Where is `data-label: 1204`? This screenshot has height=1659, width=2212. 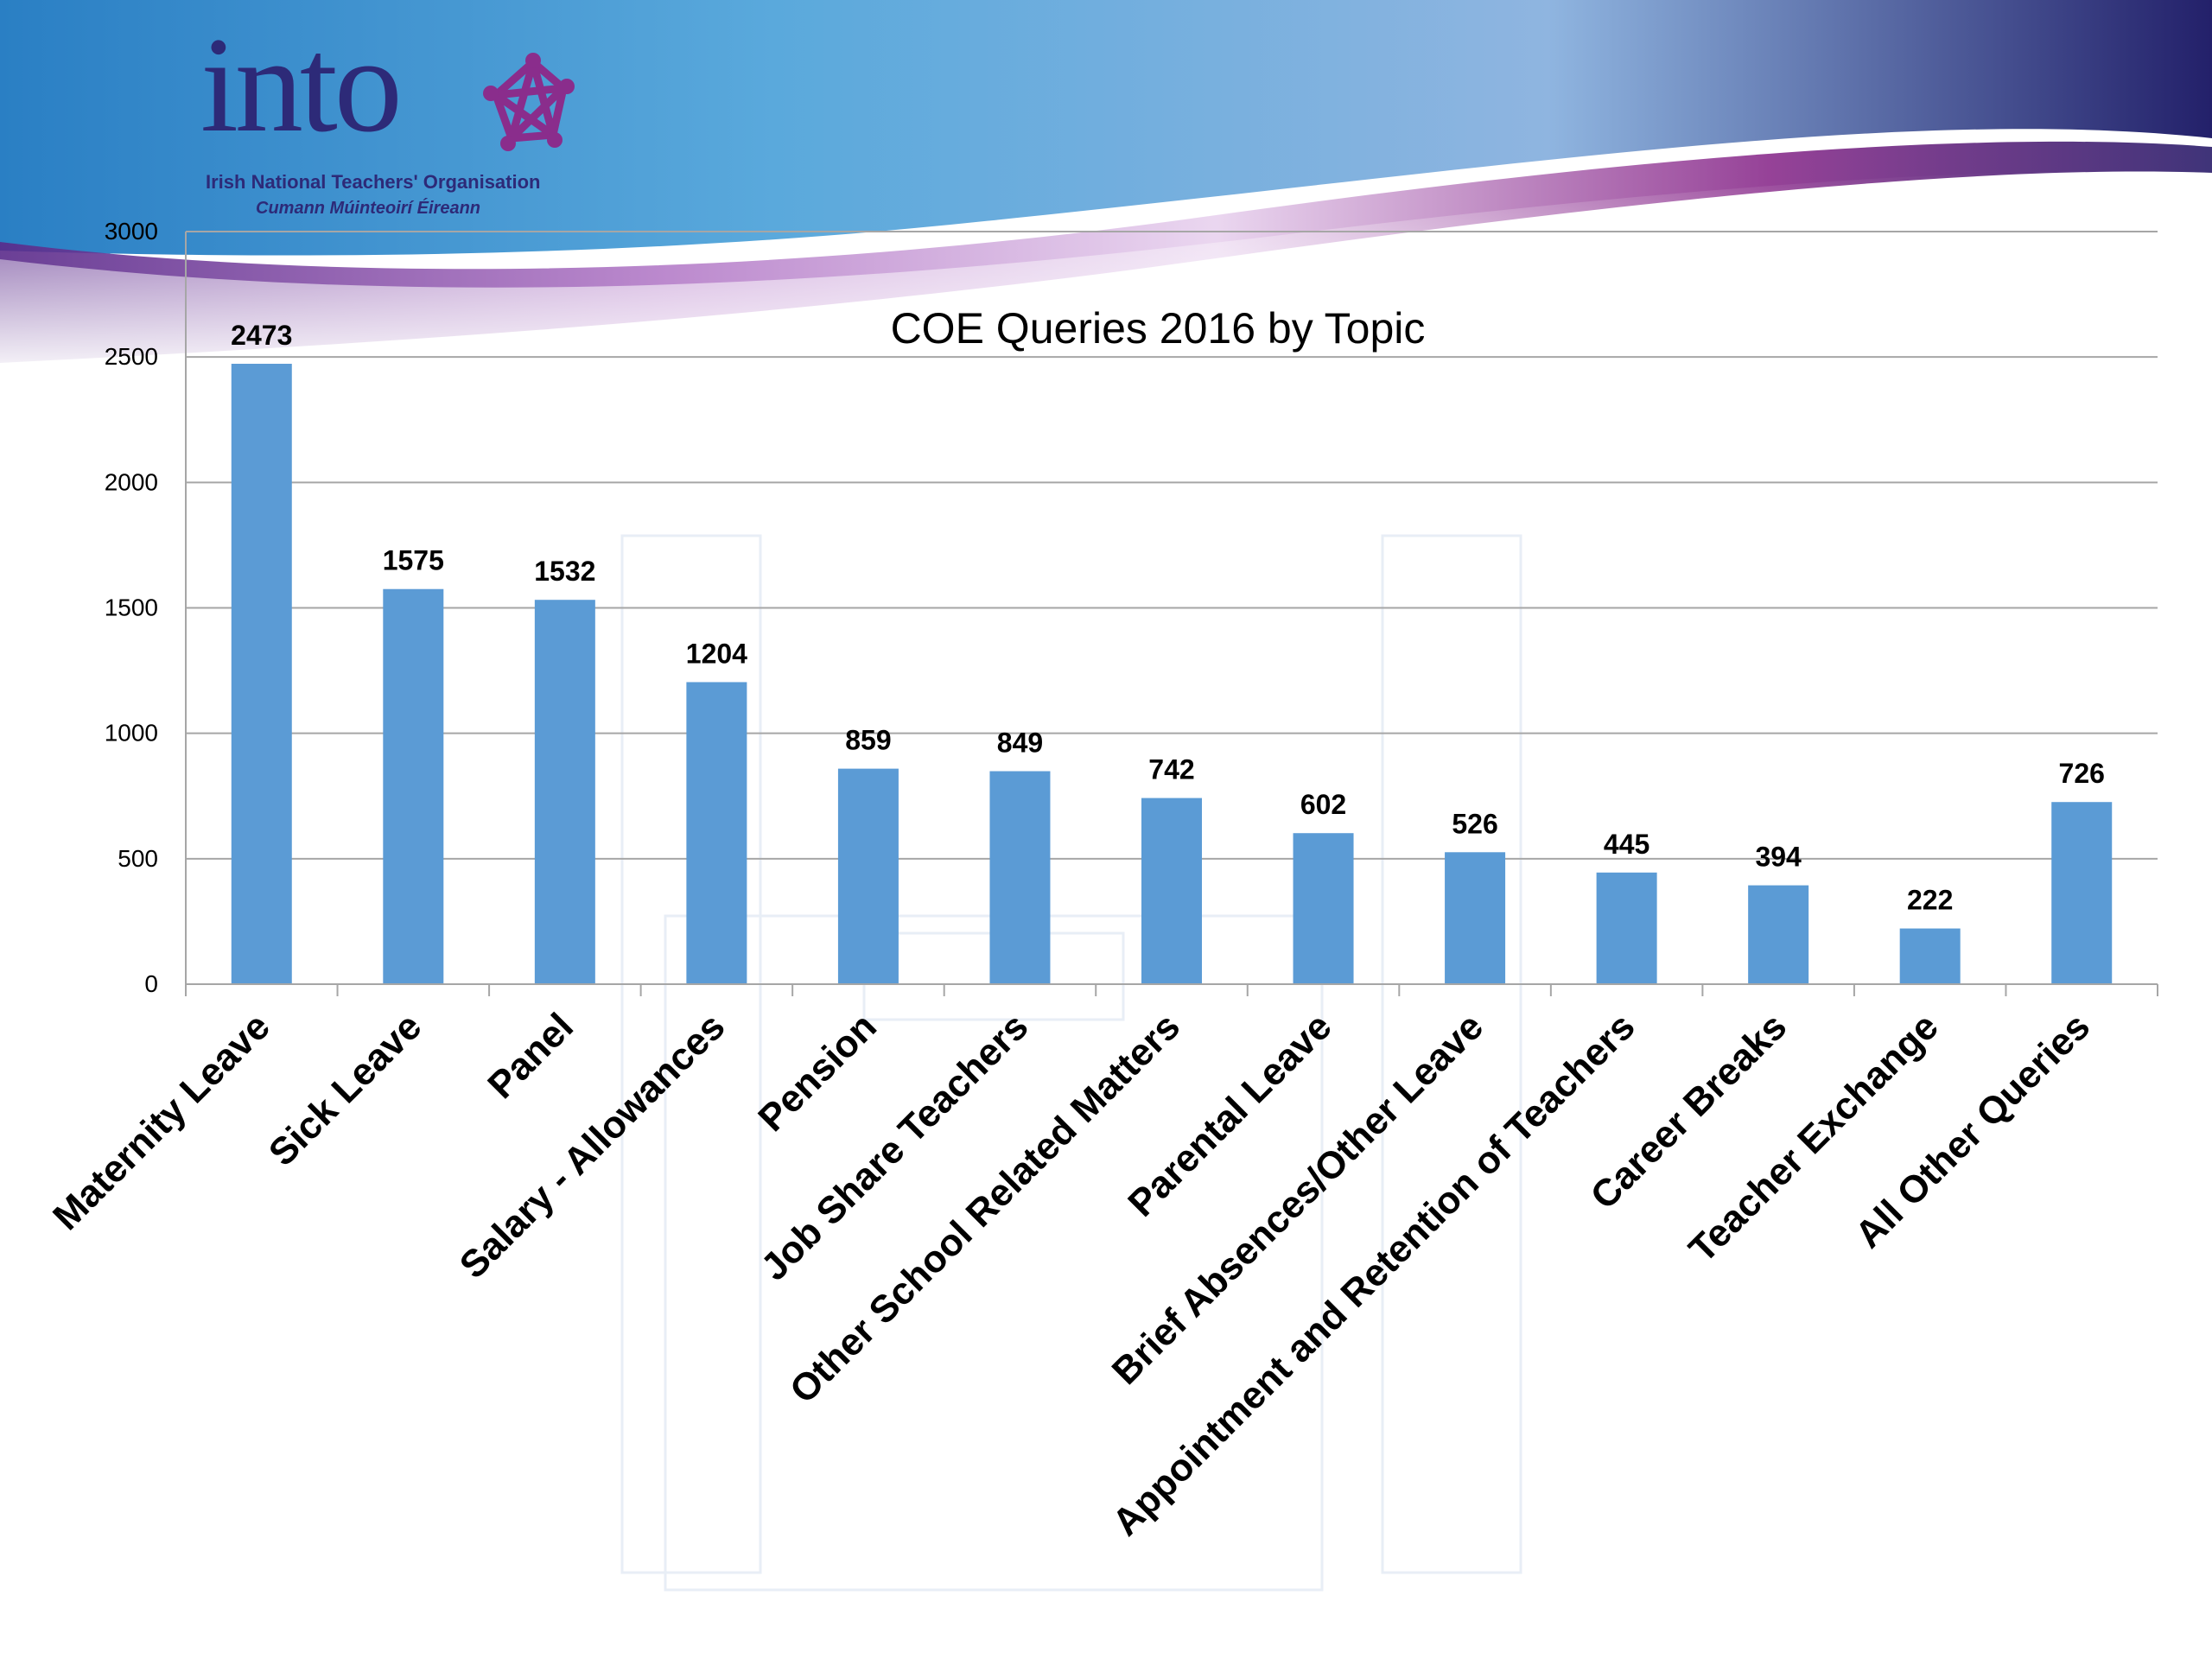
data-label: 1204 is located at coordinates (716, 653).